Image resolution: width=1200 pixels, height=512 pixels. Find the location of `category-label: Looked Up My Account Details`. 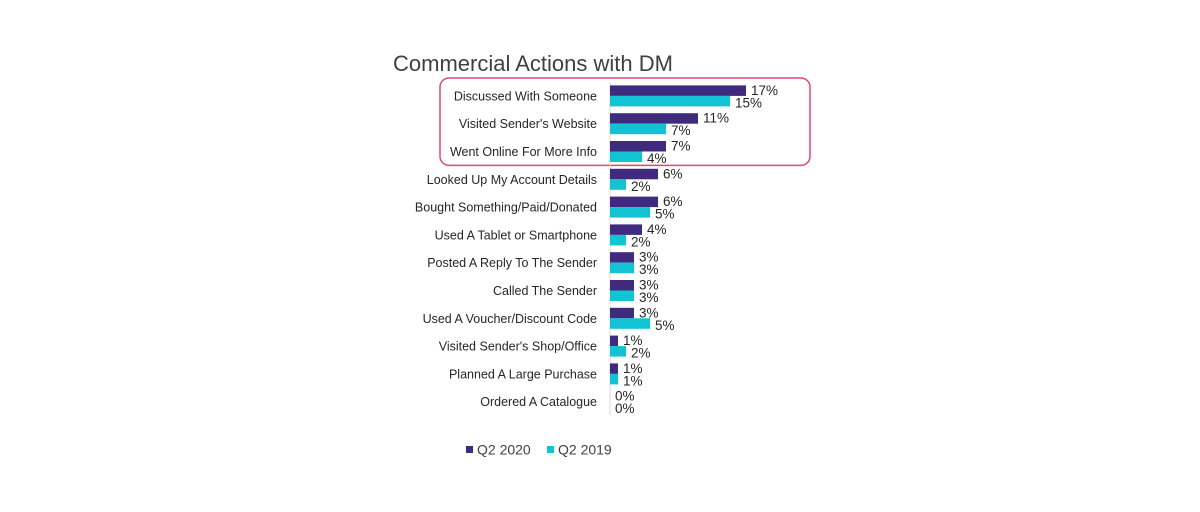

category-label: Looked Up My Account Details is located at coordinates (512, 180).